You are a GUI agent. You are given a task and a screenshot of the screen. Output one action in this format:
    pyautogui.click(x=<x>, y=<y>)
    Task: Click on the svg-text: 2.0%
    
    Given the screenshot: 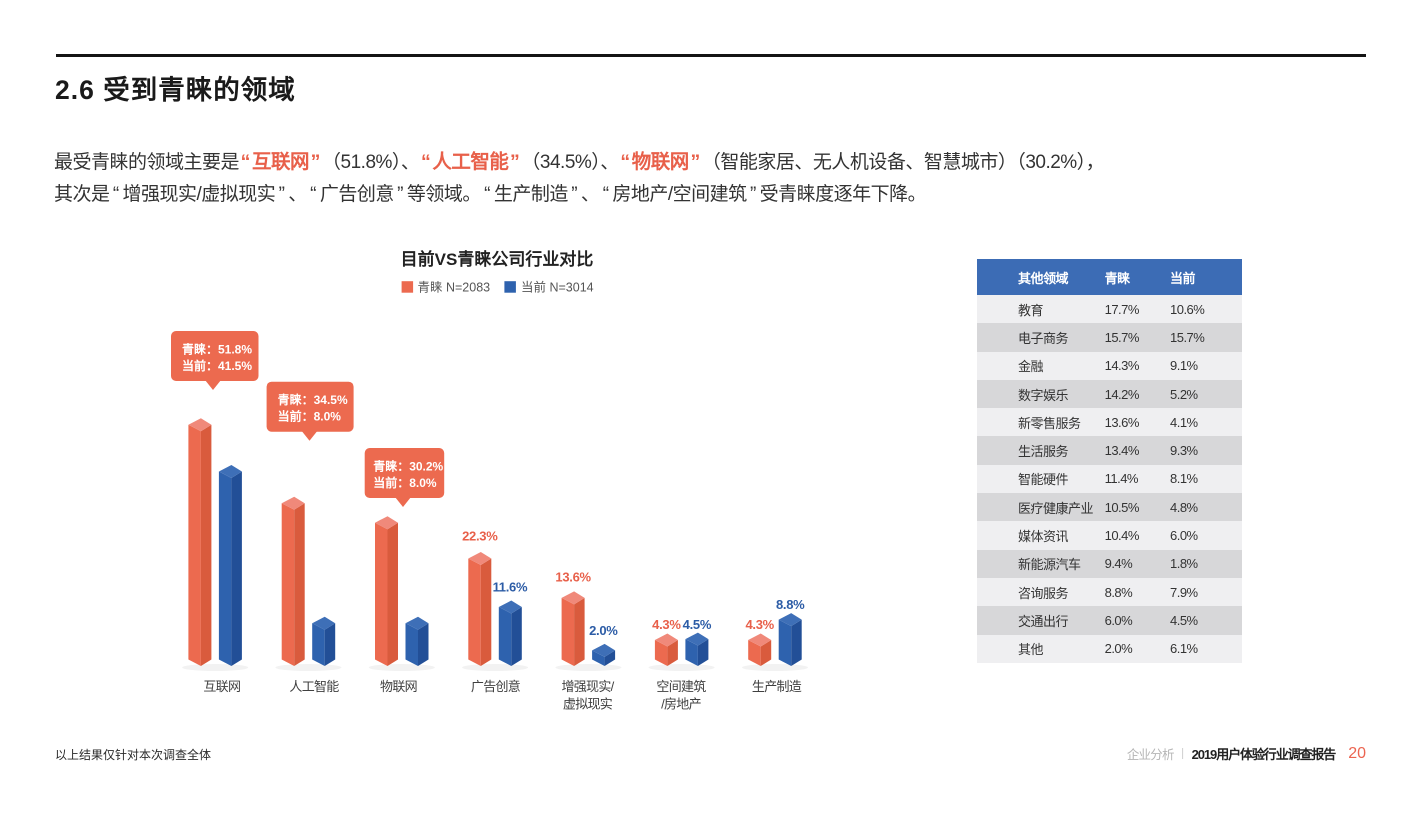 What is the action you would take?
    pyautogui.click(x=603, y=630)
    